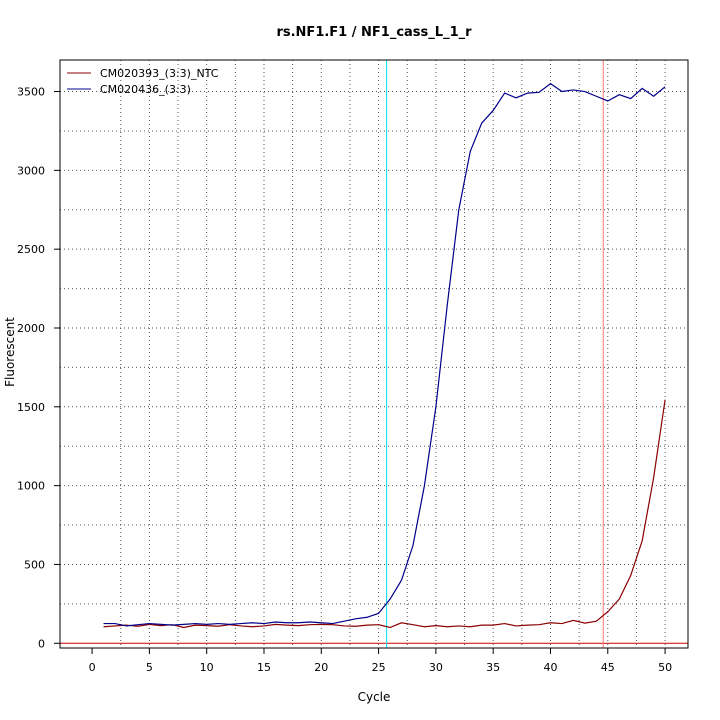  Describe the element at coordinates (10, 352) in the screenshot. I see `y-axis-title: Fluorescent` at that location.